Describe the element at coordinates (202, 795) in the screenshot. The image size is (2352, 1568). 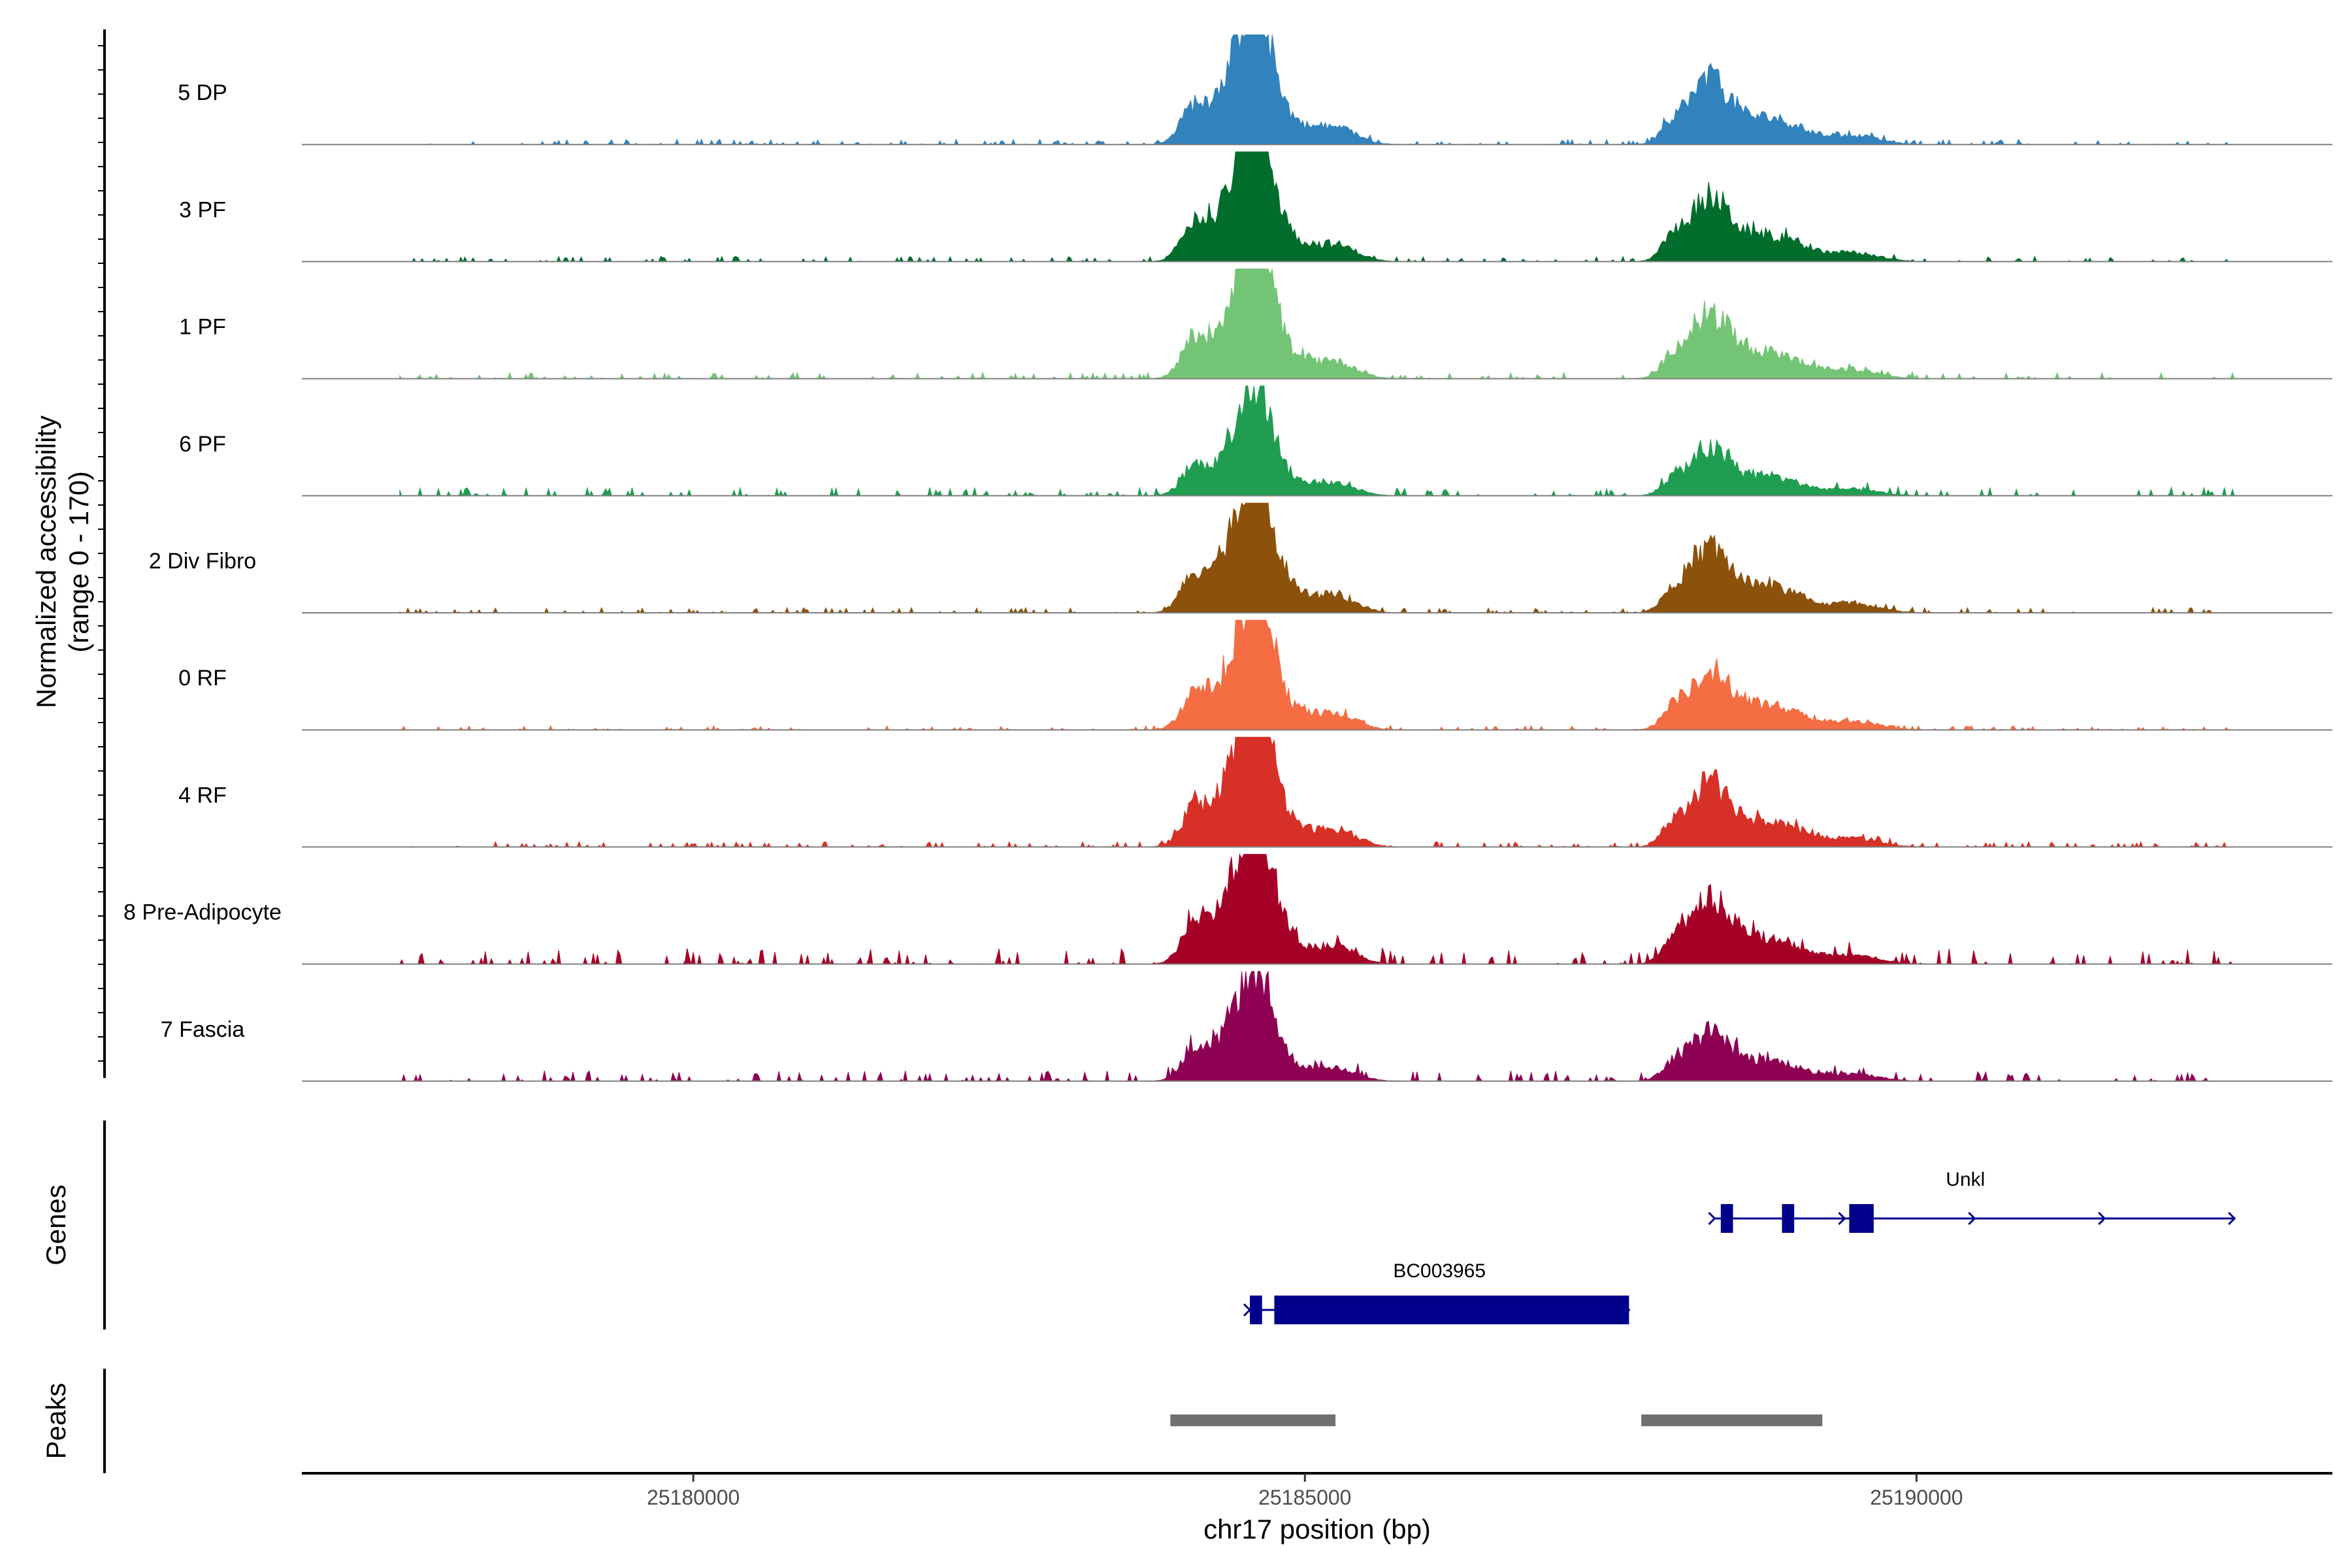
I see `track-label: 4 RF` at that location.